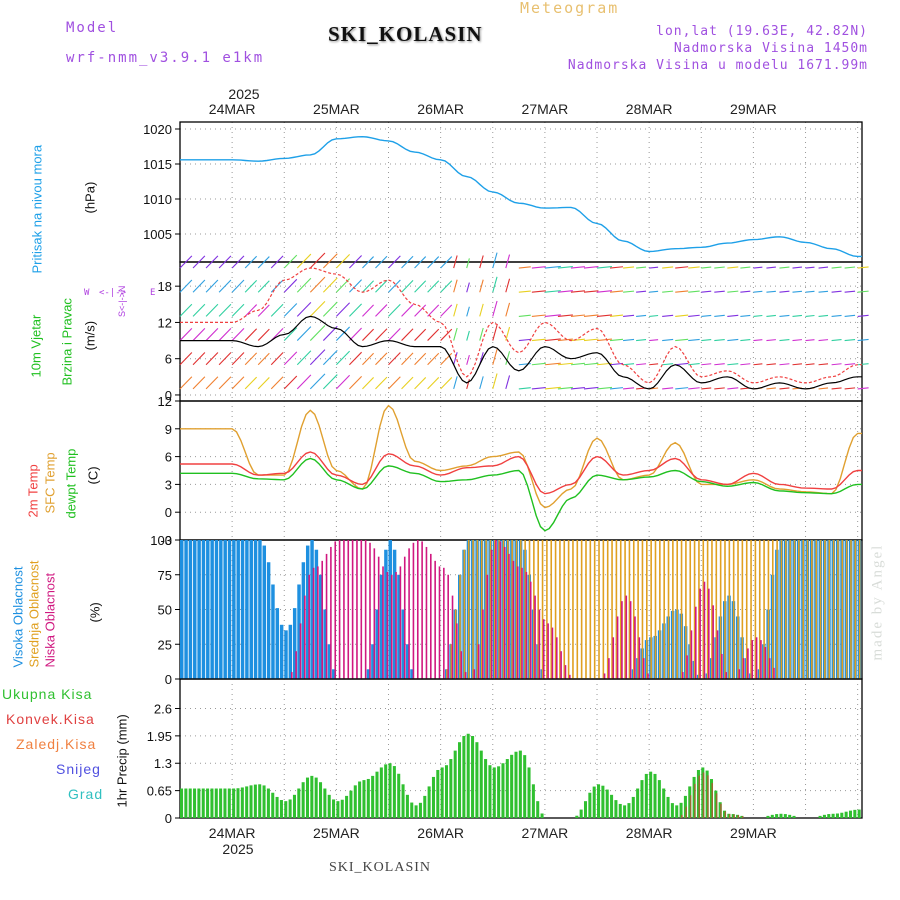 This screenshot has width=900, height=900. I want to click on bottom-day-label: 24MAR, so click(232, 833).